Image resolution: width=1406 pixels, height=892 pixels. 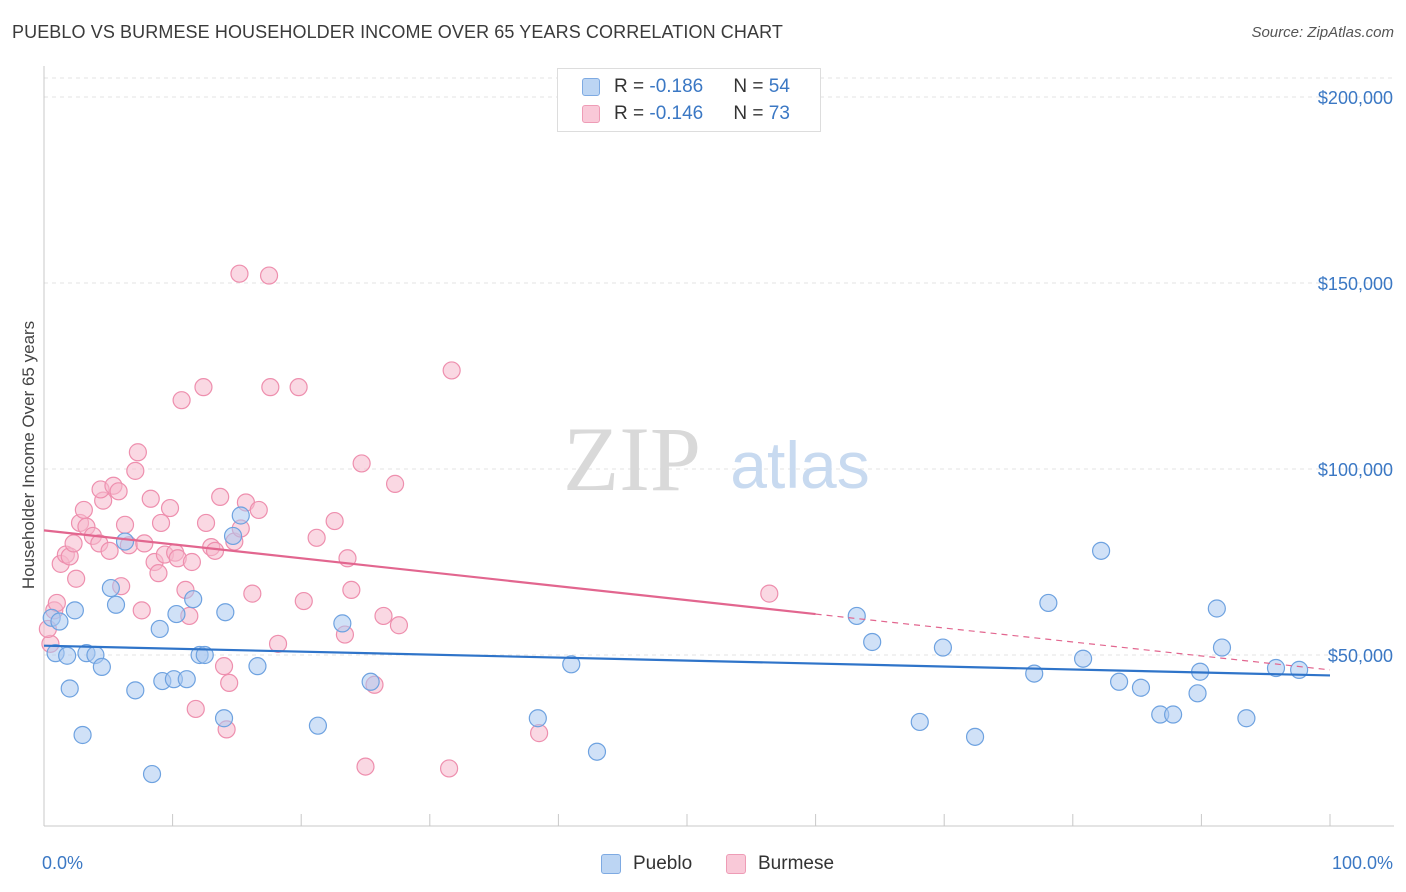 I want to click on pueblo-trend-line, so click(x=687, y=660).